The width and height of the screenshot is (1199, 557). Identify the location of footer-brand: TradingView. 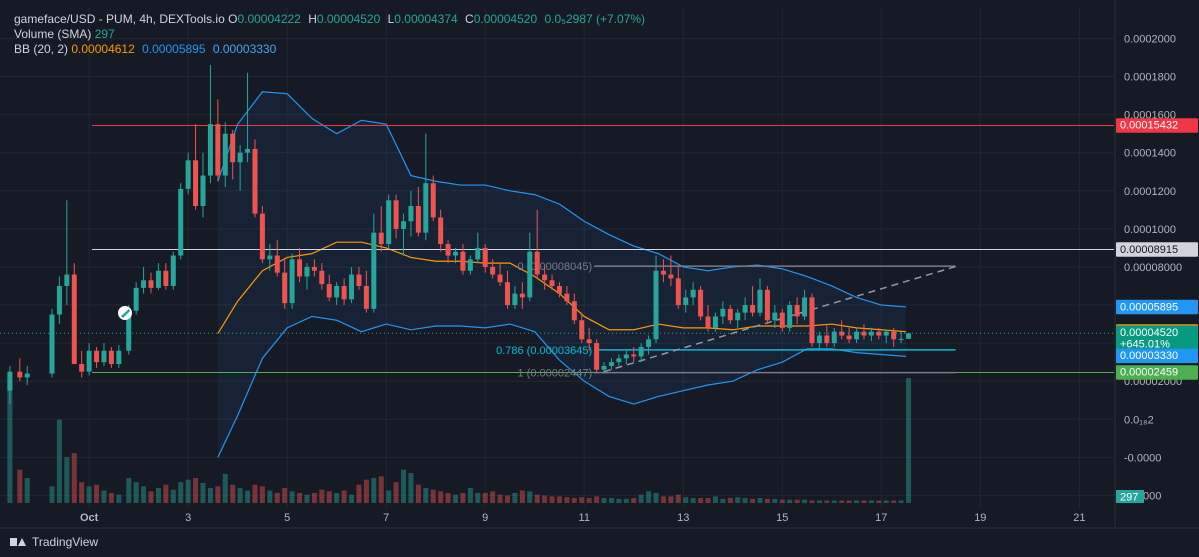
(54, 542).